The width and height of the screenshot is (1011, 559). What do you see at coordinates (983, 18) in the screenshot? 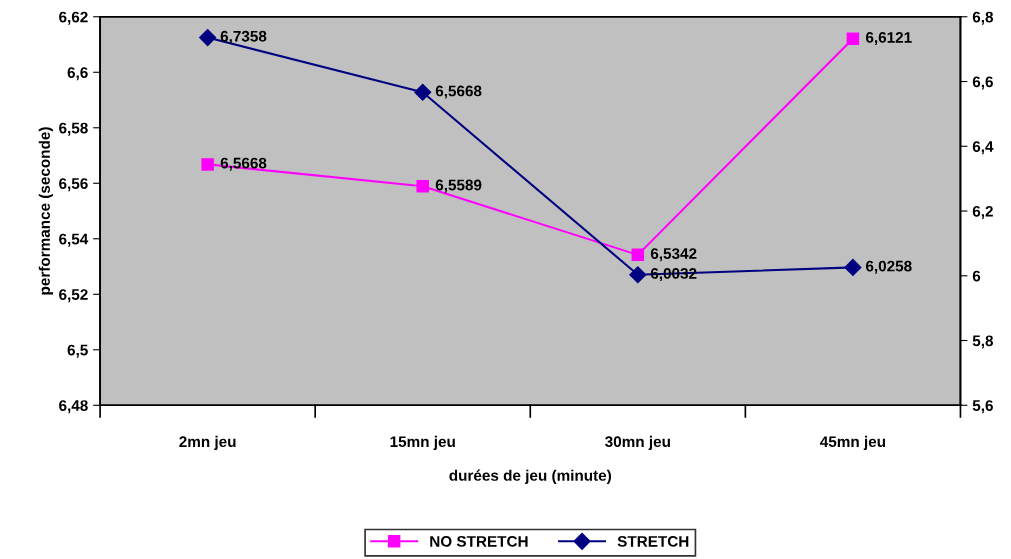
I see `y2-tick-label: 6,8` at bounding box center [983, 18].